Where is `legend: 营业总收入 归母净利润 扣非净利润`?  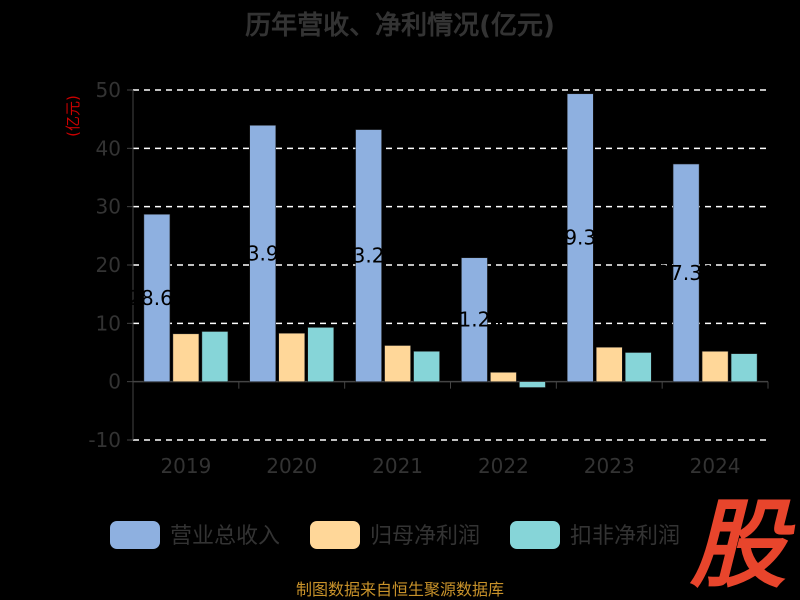
legend: 营业总收入 归母净利润 扣非净利润 is located at coordinates (395, 535).